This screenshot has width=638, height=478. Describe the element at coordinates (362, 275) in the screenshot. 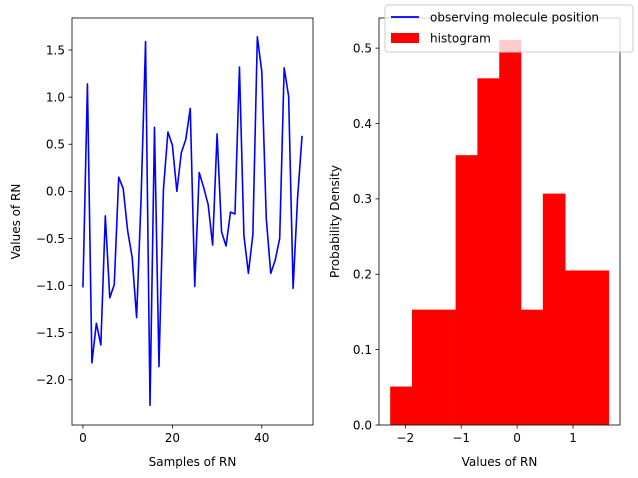

I see `histogram-y-tick-label: 0.2` at that location.